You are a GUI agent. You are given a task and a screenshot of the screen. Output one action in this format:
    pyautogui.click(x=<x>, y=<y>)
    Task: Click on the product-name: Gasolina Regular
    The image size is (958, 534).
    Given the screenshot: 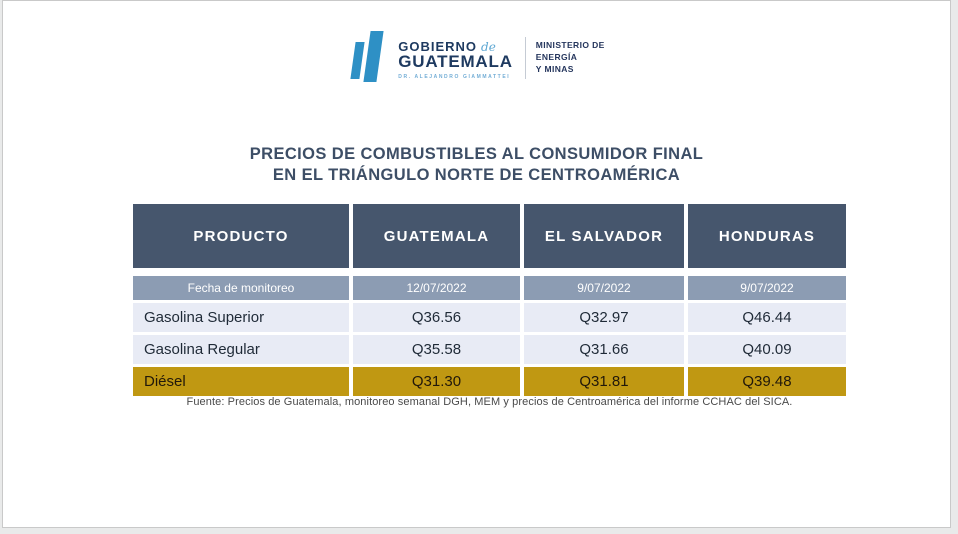 What is the action you would take?
    pyautogui.click(x=241, y=349)
    